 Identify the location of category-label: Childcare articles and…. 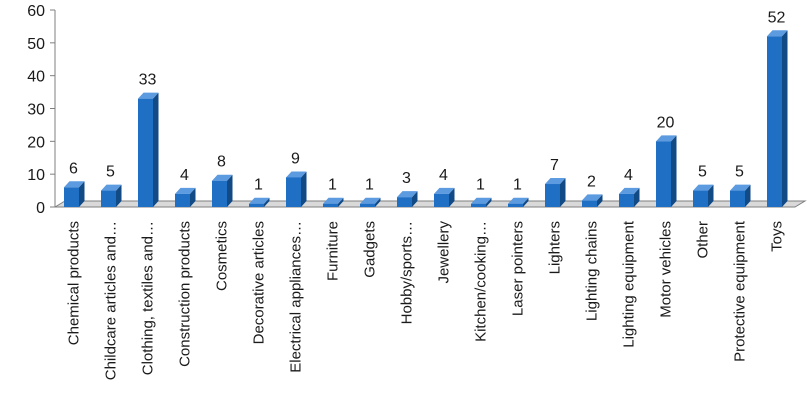
(111, 300).